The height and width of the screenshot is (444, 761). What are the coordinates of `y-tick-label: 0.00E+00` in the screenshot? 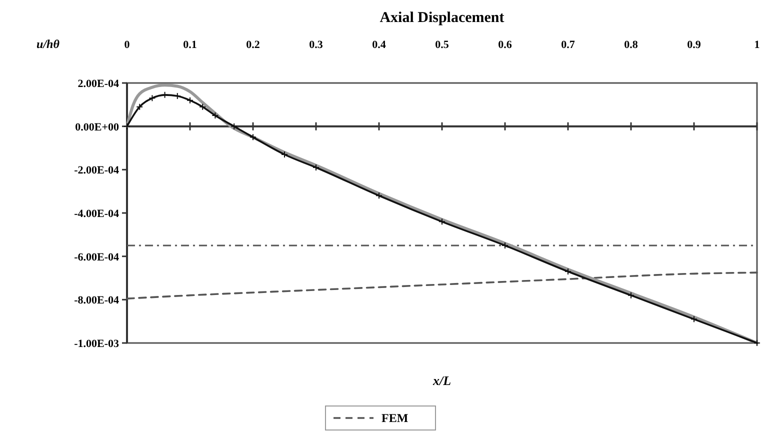 It's located at (97, 127).